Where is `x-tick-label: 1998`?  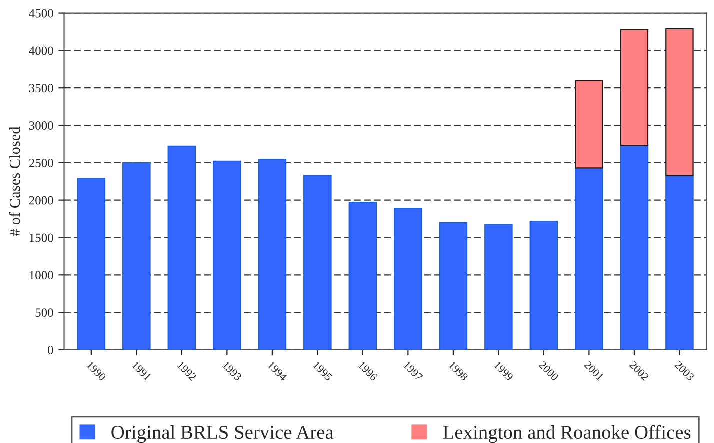
x-tick-label: 1998 is located at coordinates (458, 371).